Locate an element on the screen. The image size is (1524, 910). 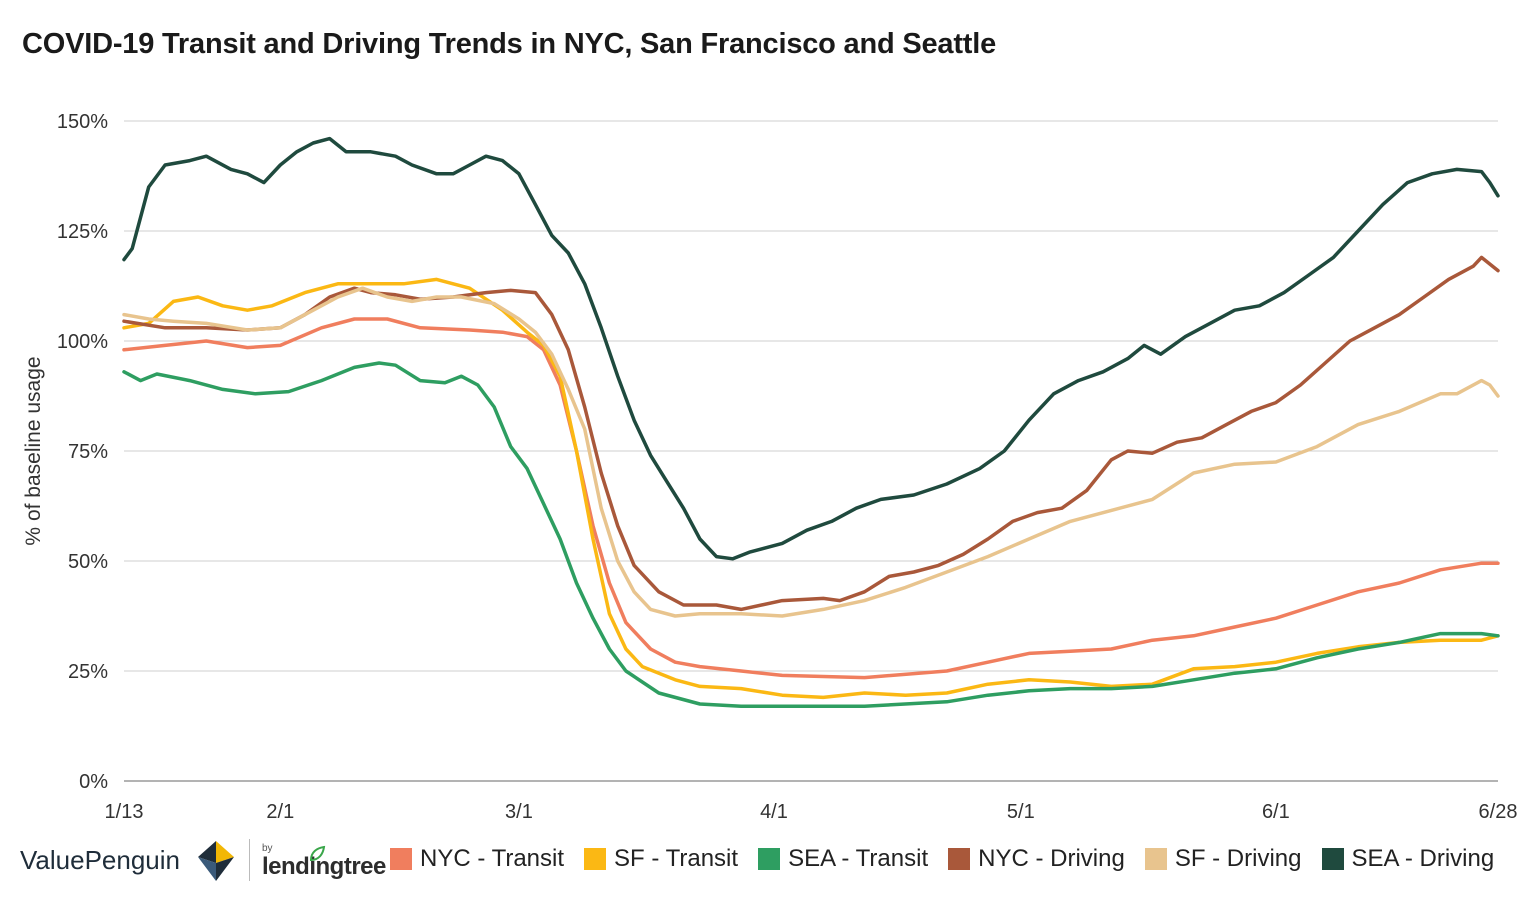
legend-label: NYC - Driving is located at coordinates (1051, 858).